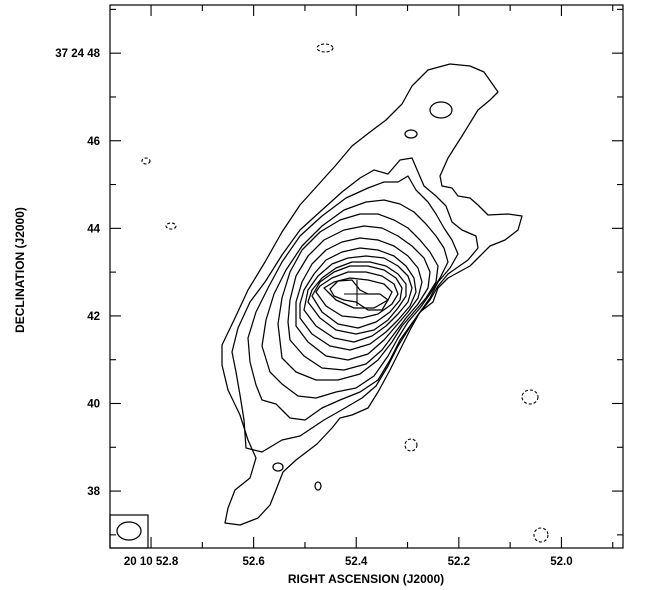 This screenshot has height=590, width=651. What do you see at coordinates (93, 317) in the screenshot?
I see `y-tick-label: 42` at bounding box center [93, 317].